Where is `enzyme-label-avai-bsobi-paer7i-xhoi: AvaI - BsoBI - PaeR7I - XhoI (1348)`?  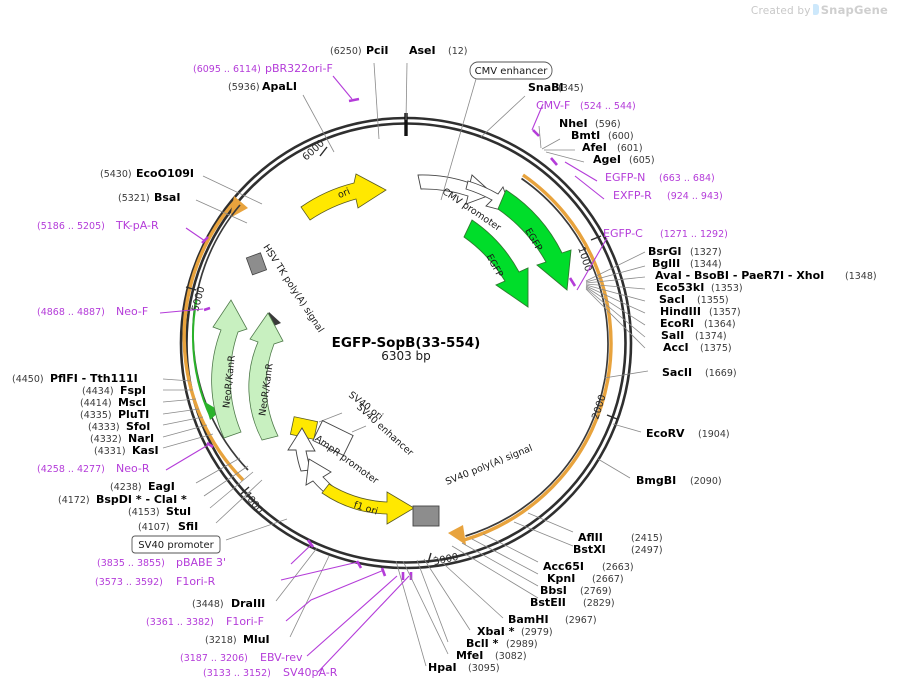 enzyme-label-avai-bsobi-paer7i-xhoi: AvaI - BsoBI - PaeR7I - XhoI (1348) is located at coordinates (766, 275).